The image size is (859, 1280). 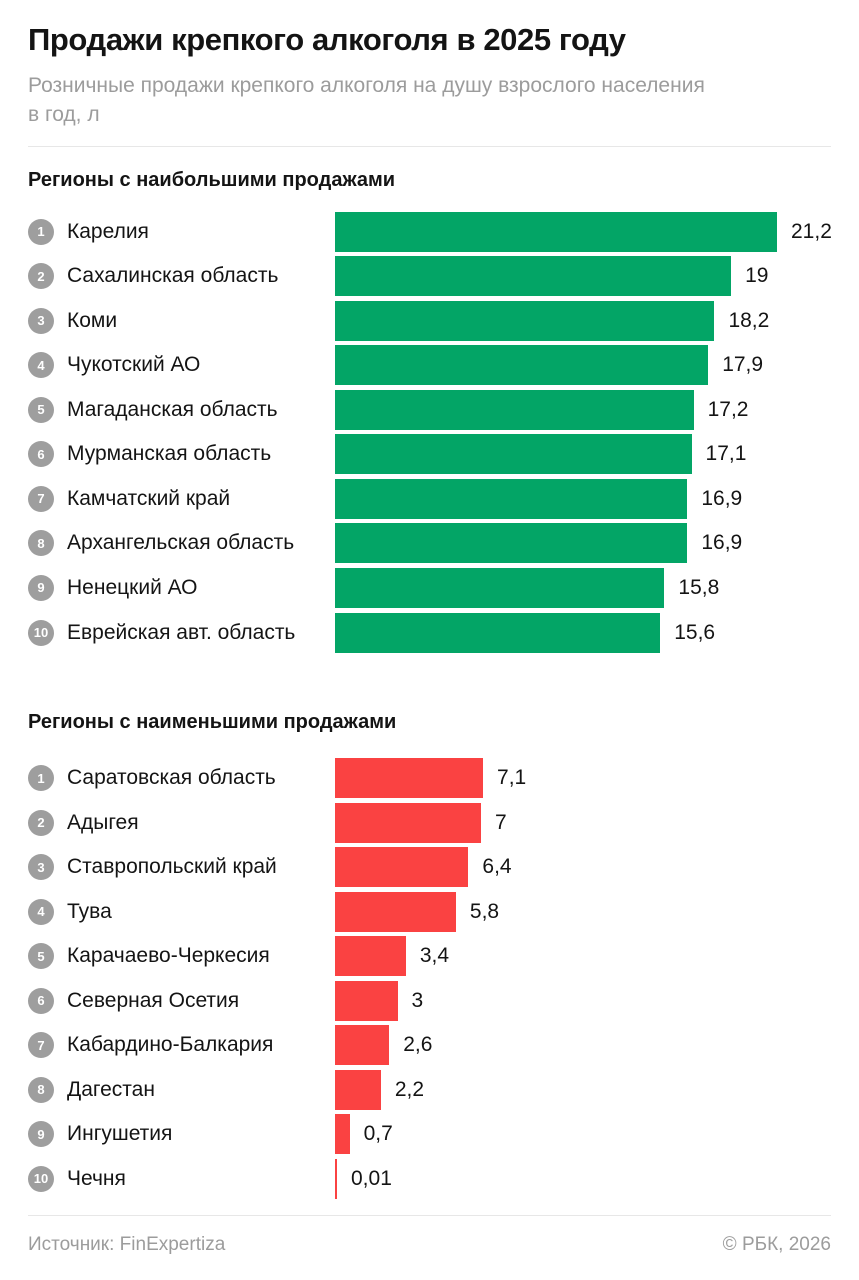 What do you see at coordinates (173, 276) in the screenshot?
I see `region-label: Сахалинская область` at bounding box center [173, 276].